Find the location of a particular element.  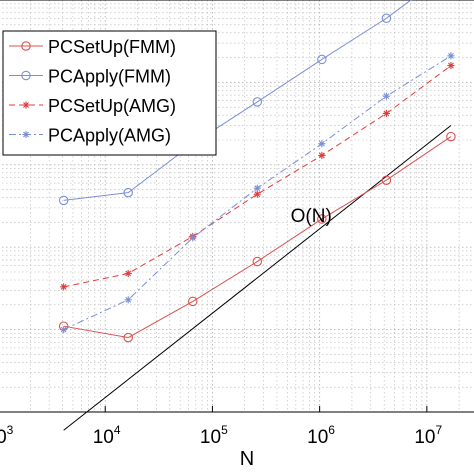

legend-box is located at coordinates (109, 93).